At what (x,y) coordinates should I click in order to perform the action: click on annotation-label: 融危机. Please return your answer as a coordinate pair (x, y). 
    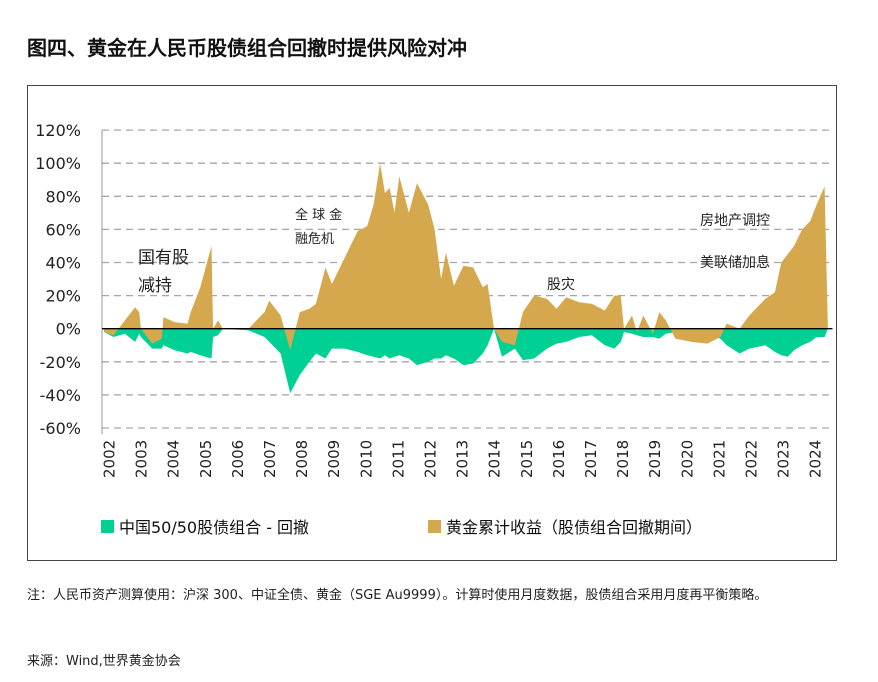
    Looking at the image, I should click on (314, 239).